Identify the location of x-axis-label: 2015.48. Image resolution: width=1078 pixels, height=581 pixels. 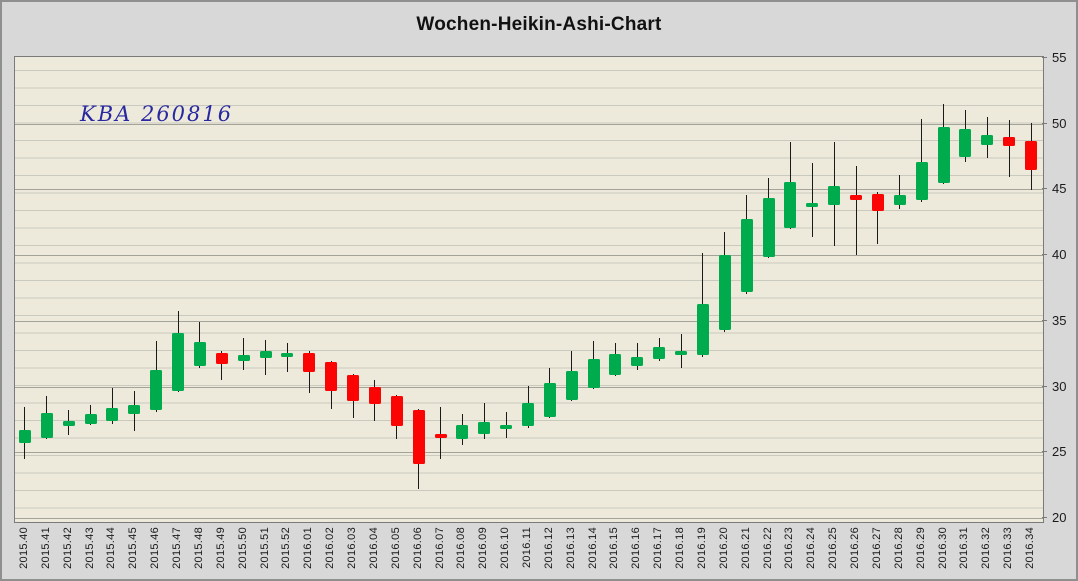
(198, 548).